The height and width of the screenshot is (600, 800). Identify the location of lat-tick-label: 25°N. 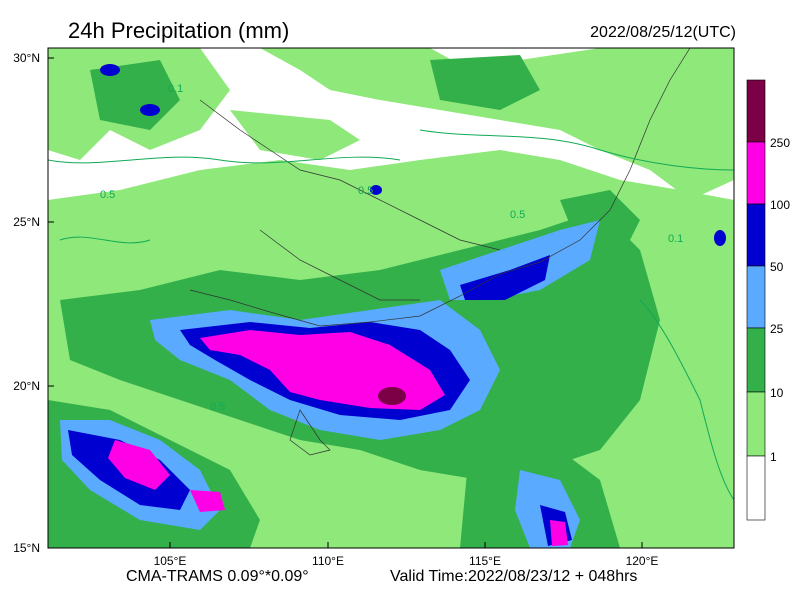
(26, 222).